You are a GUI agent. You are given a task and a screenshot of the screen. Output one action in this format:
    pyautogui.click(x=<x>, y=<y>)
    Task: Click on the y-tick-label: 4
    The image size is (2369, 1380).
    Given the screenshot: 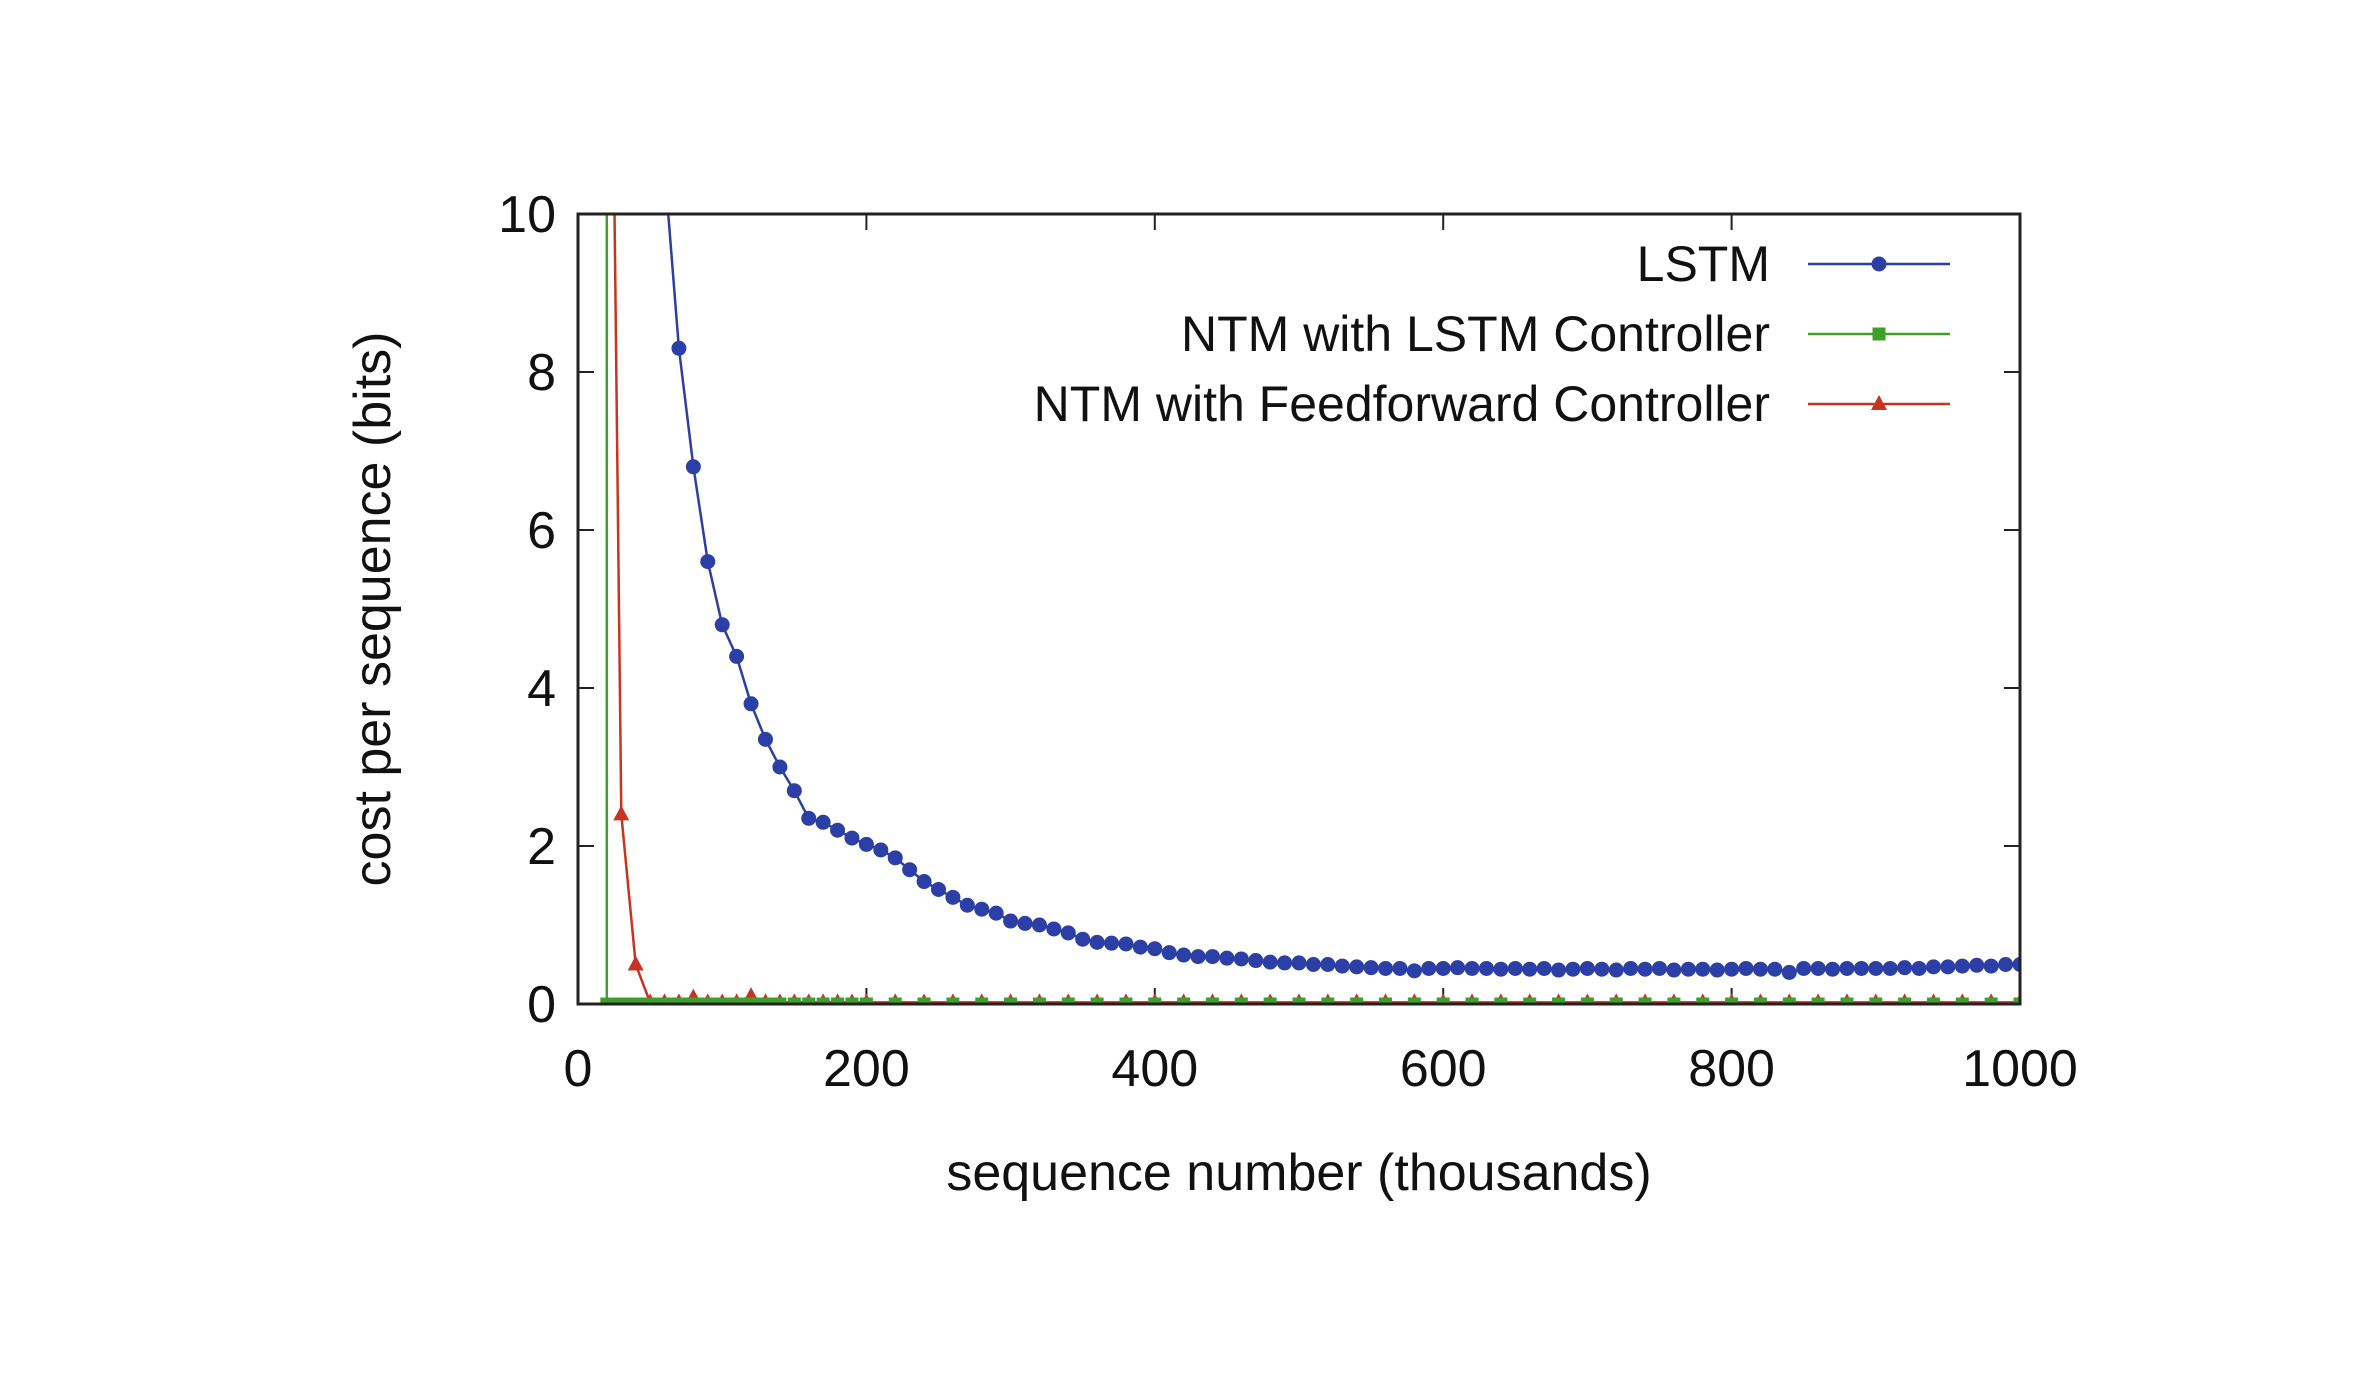 What is the action you would take?
    pyautogui.click(x=541, y=689)
    